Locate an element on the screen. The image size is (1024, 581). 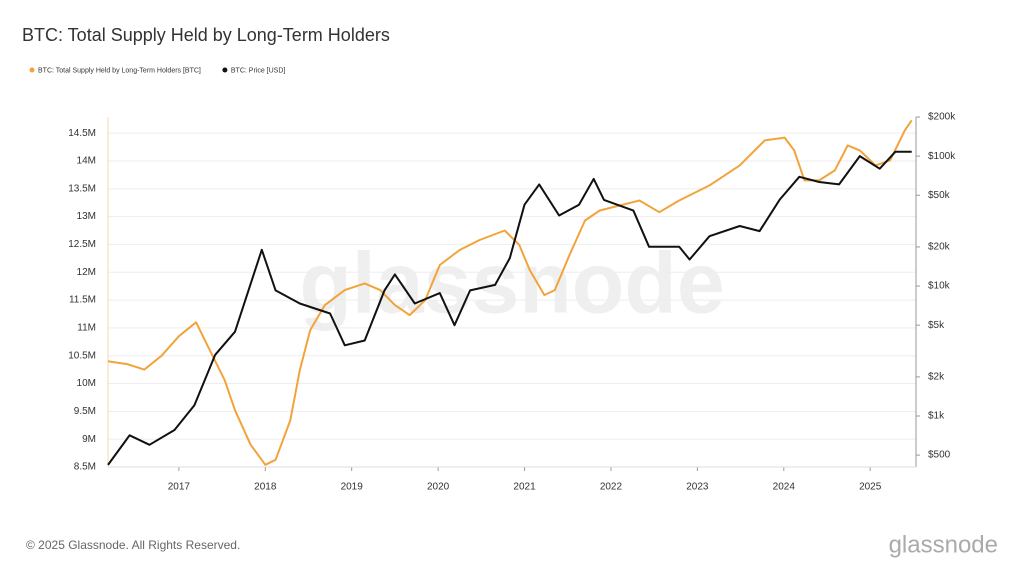
y-tick-label: 12M is located at coordinates (86, 272).